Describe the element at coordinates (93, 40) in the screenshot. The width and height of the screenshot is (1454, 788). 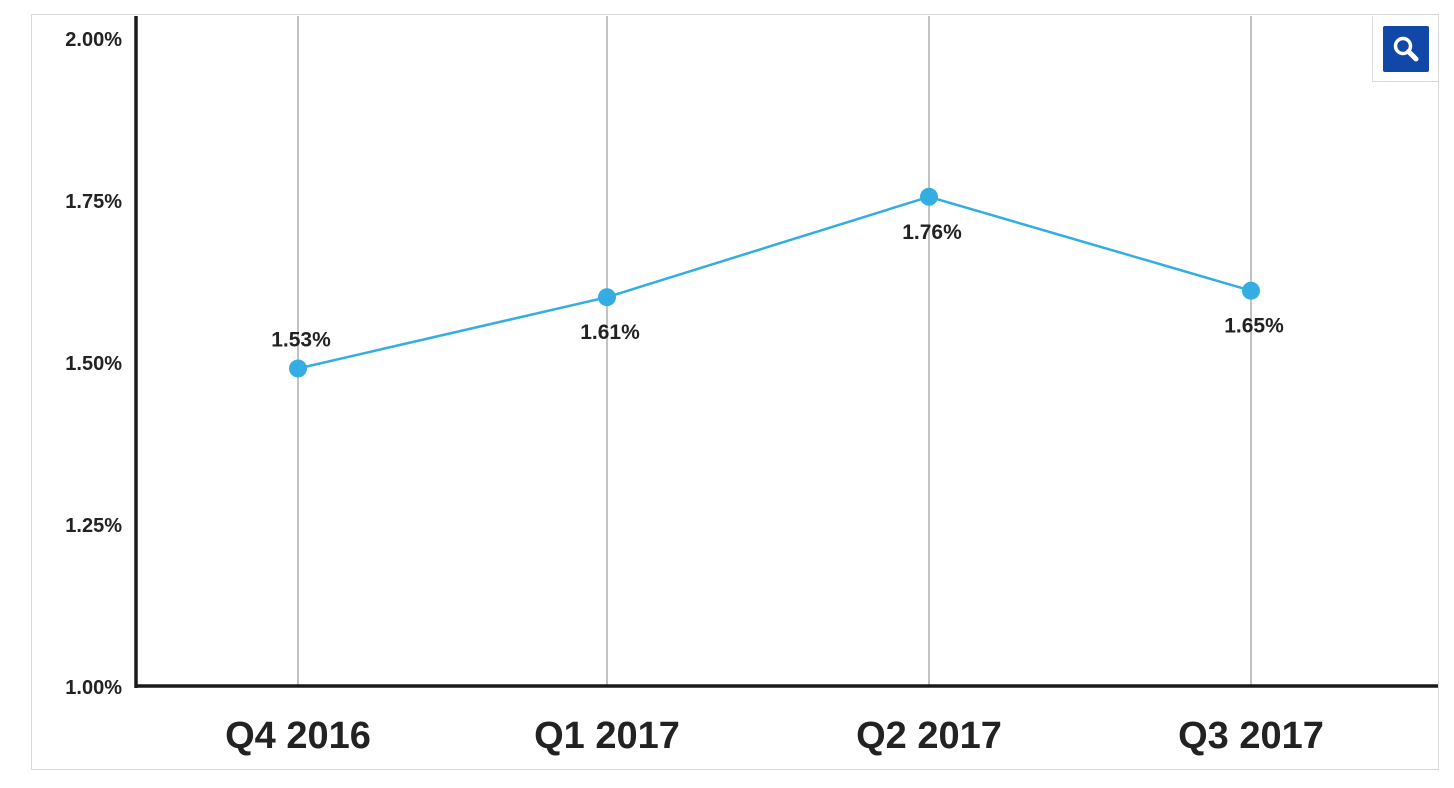
I see `y-tick-label: 2.00%` at that location.